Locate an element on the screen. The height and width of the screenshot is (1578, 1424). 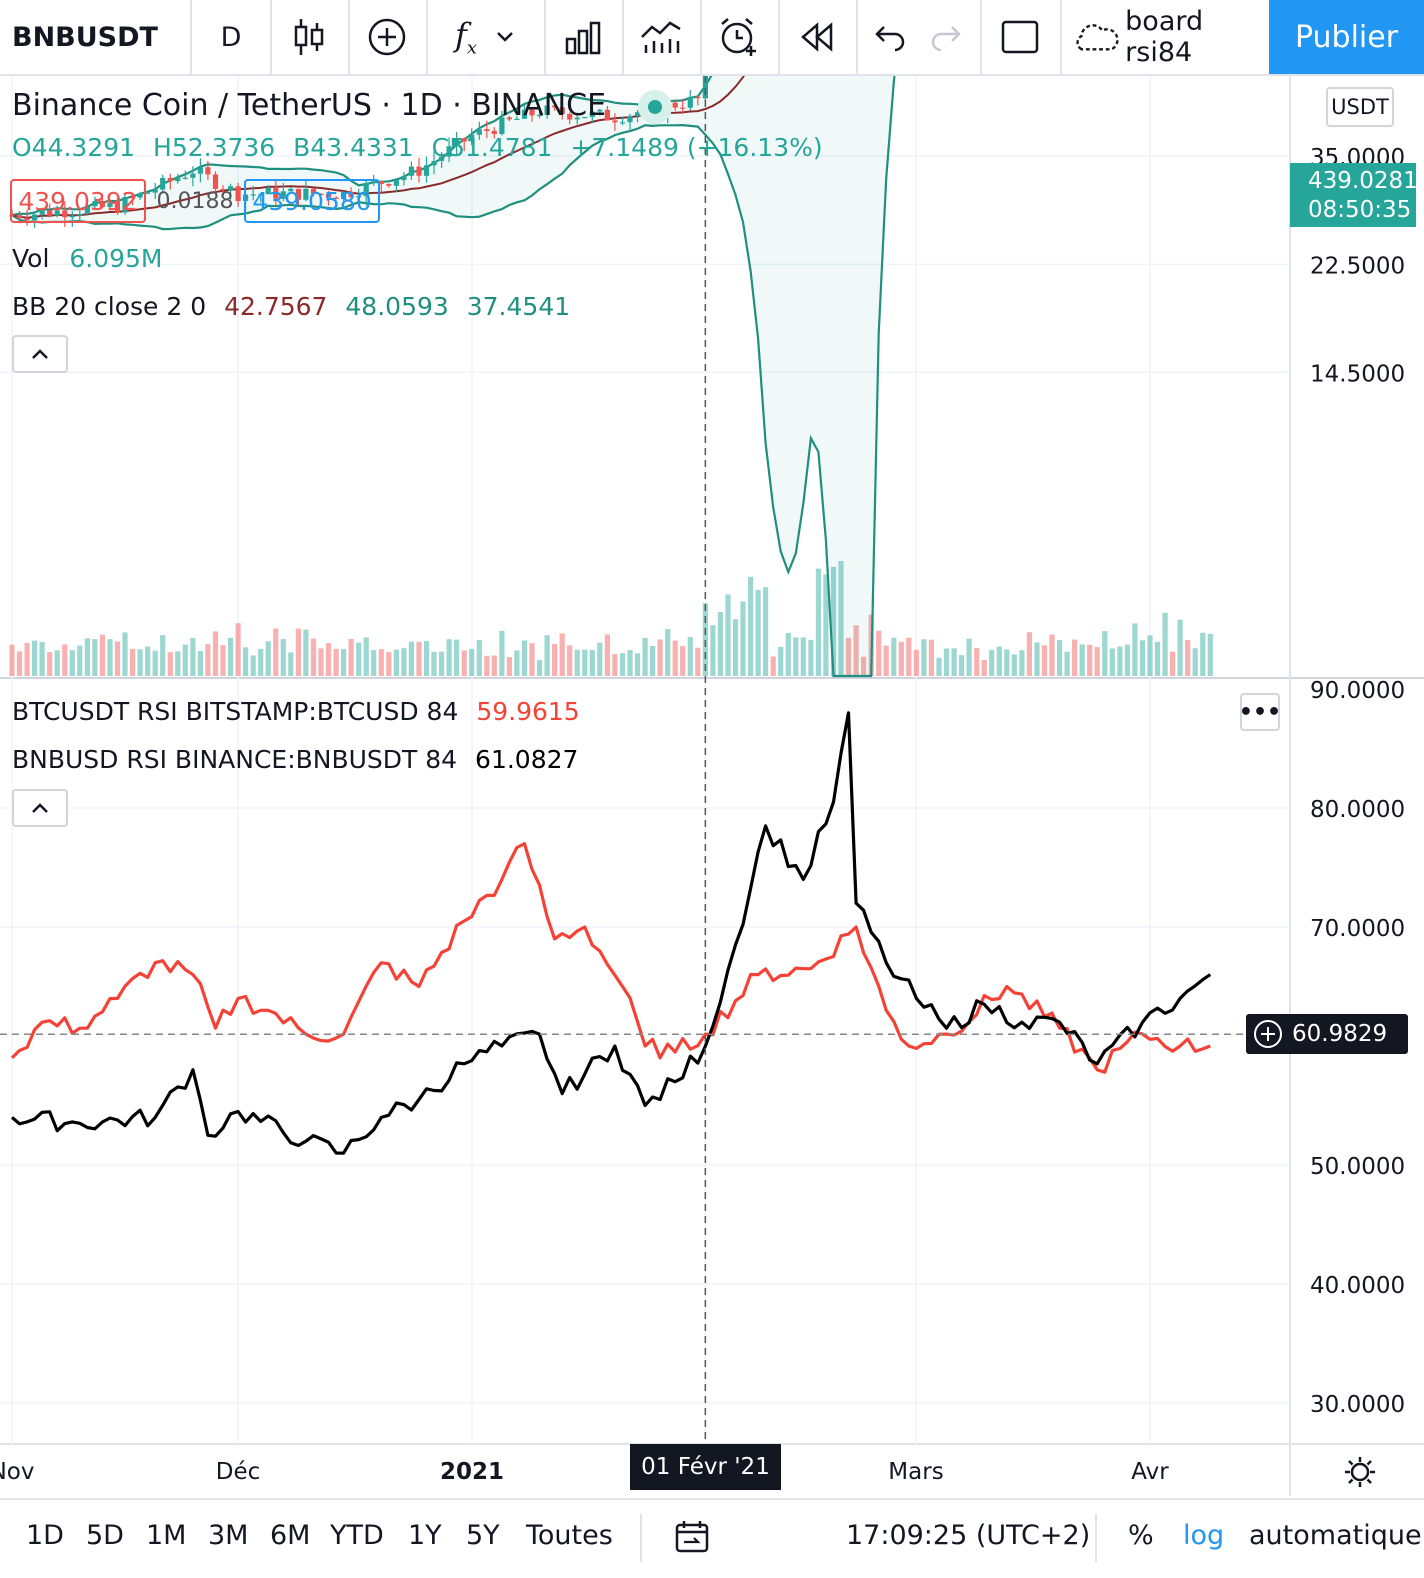
range-button-6m: 6M is located at coordinates (290, 1535).